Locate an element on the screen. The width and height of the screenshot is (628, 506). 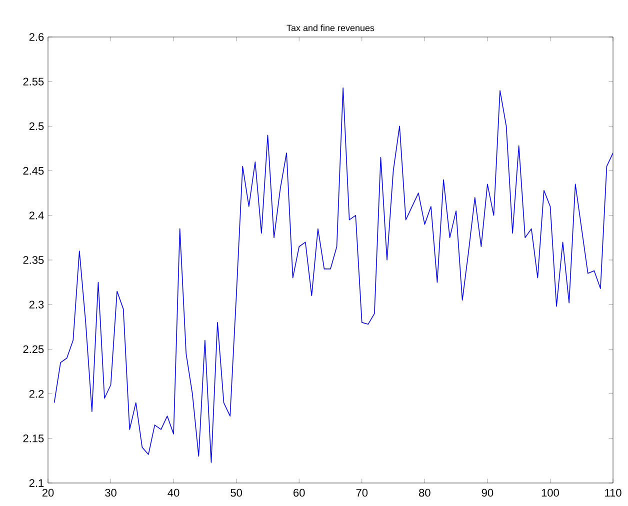
x-tick-label: 110 is located at coordinates (613, 492).